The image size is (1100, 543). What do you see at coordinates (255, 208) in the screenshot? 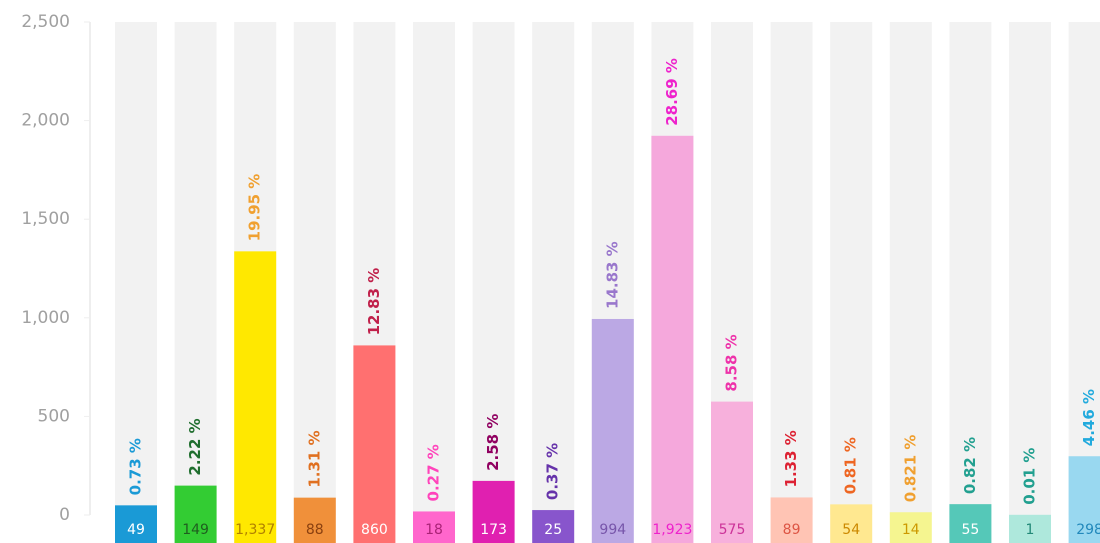
I see `percent-label: 19.95 %` at bounding box center [255, 208].